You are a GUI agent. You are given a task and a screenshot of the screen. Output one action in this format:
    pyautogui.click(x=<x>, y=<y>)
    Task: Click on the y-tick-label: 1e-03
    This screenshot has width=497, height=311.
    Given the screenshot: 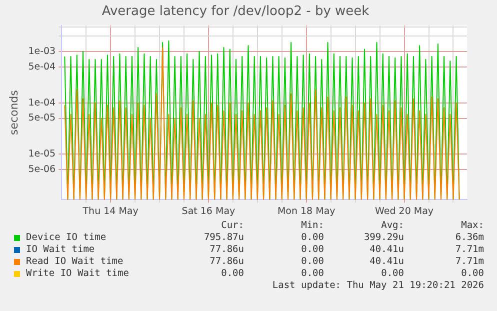 What is the action you would take?
    pyautogui.click(x=42, y=51)
    